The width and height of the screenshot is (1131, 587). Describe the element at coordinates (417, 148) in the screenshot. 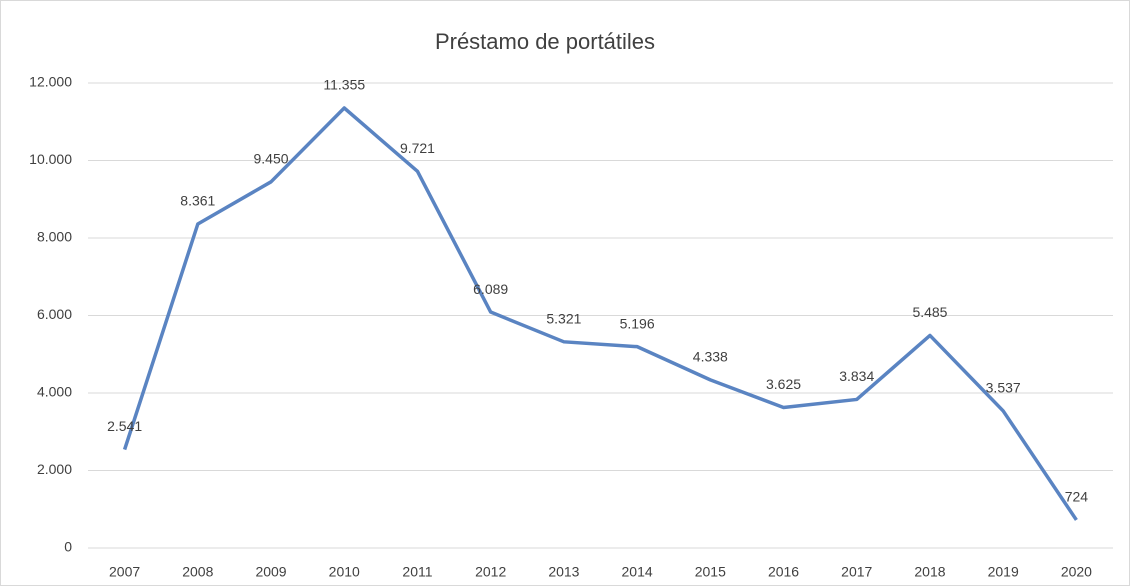

I see `data-label: 9.721` at that location.